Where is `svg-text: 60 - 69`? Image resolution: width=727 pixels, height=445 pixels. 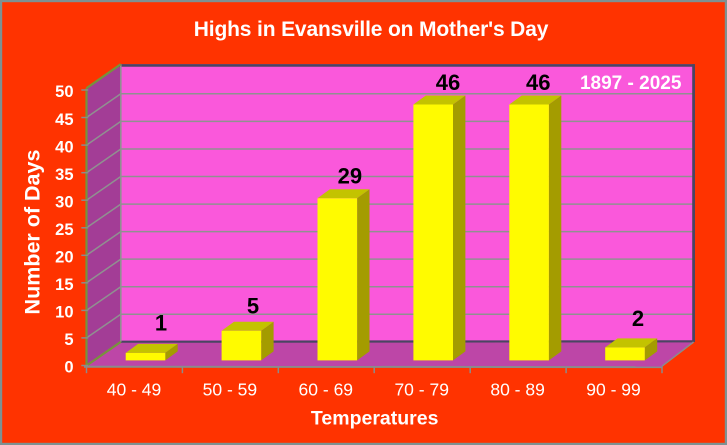 svg-text: 60 - 69 is located at coordinates (326, 389).